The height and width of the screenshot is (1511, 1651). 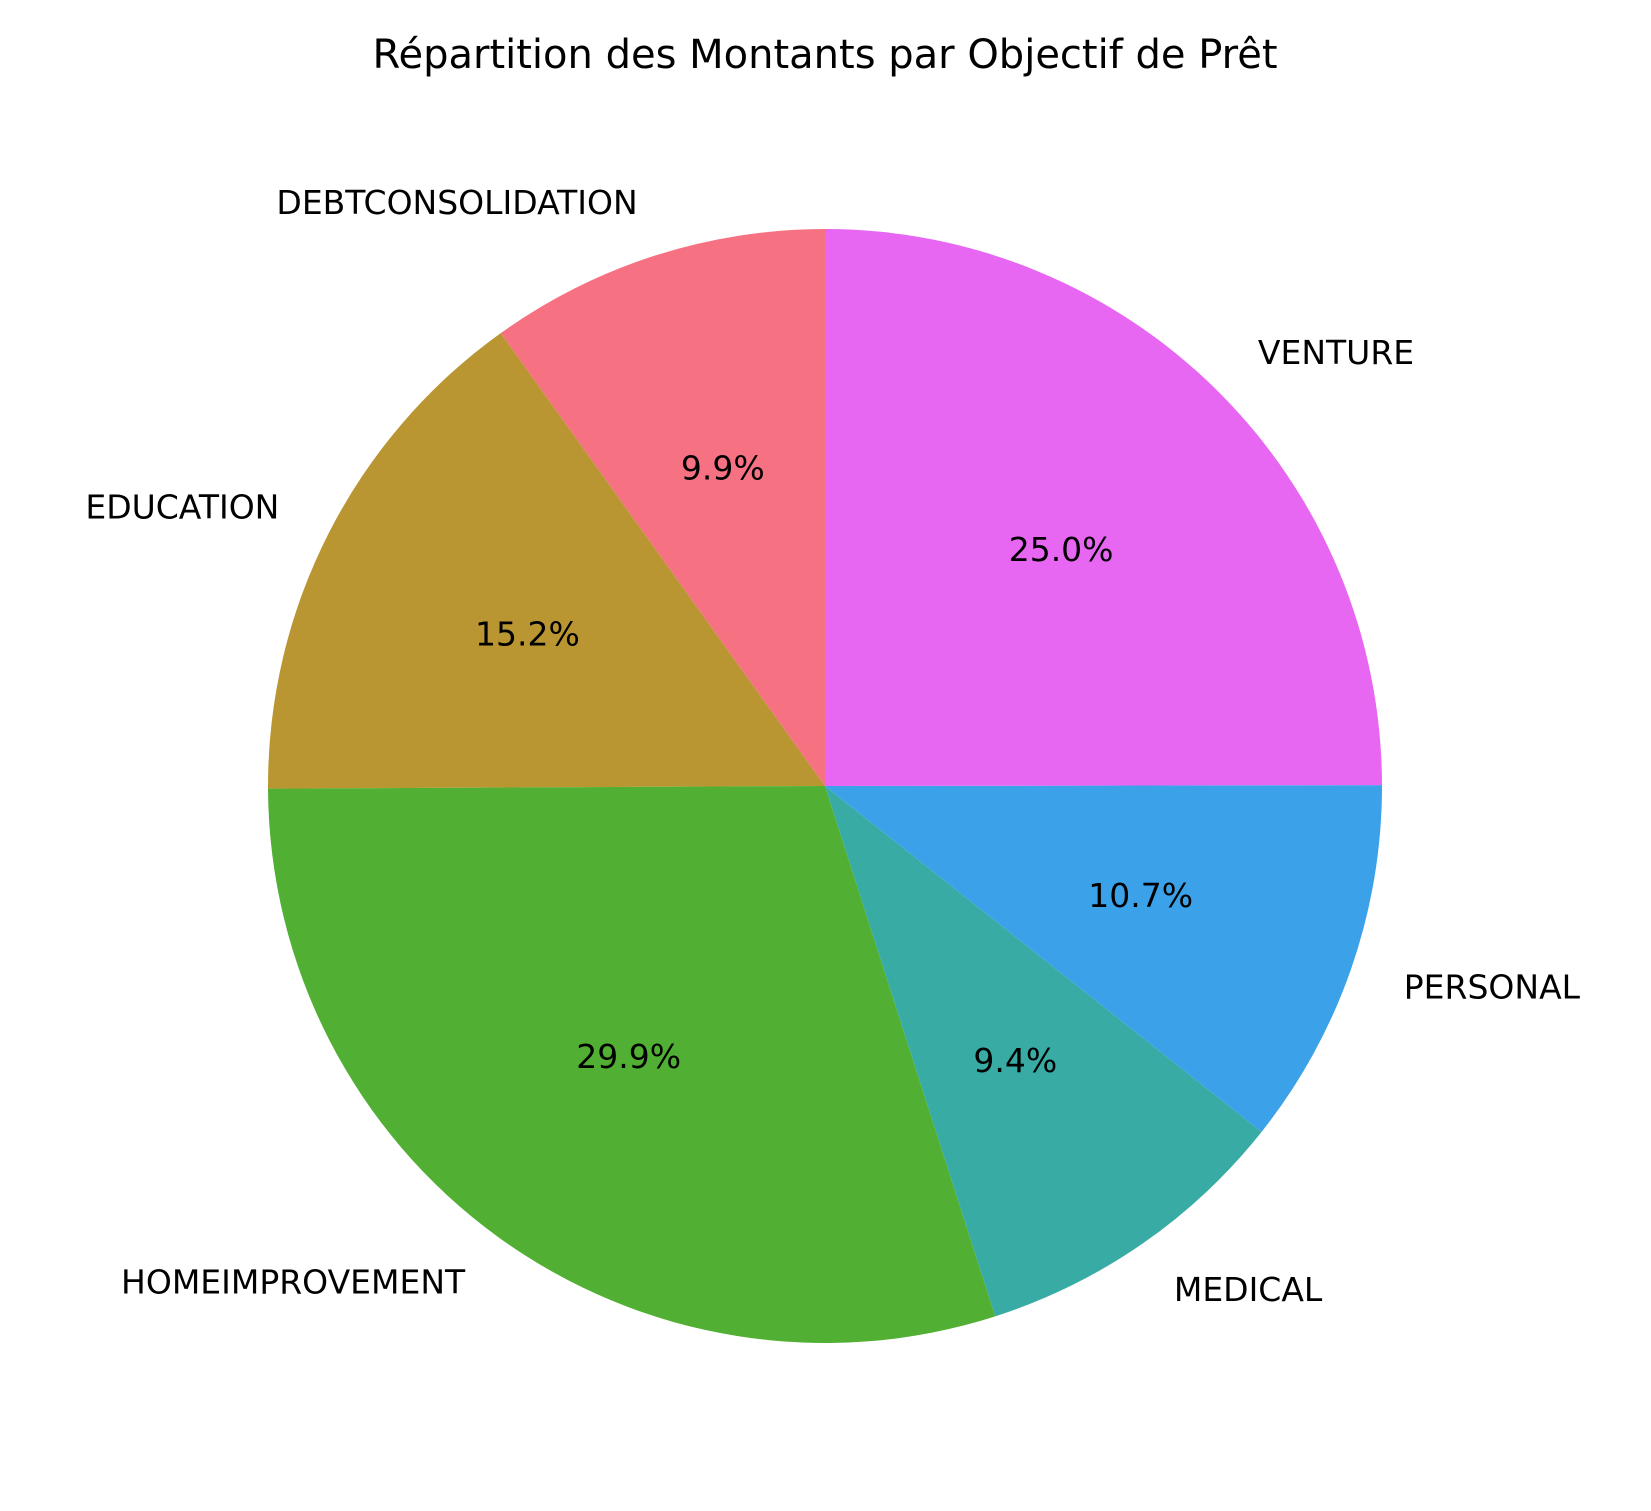 I want to click on pie-slice-debtconsolidation, so click(x=662, y=507).